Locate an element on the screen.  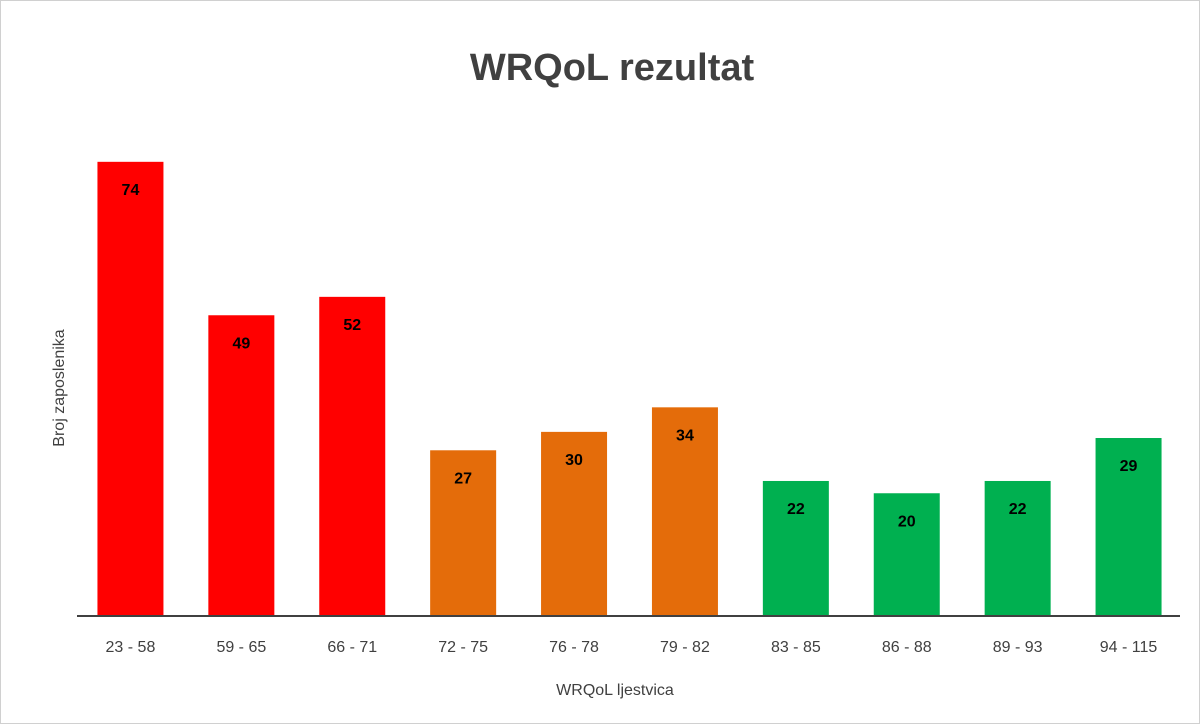
x-tick-label: 23 - 58 is located at coordinates (131, 647).